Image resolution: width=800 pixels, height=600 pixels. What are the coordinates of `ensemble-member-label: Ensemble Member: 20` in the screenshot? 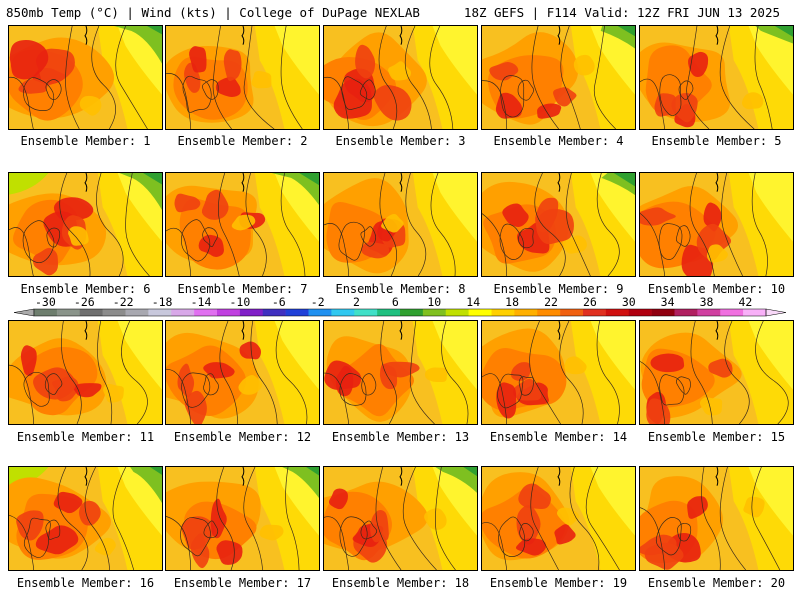 It's located at (716, 583).